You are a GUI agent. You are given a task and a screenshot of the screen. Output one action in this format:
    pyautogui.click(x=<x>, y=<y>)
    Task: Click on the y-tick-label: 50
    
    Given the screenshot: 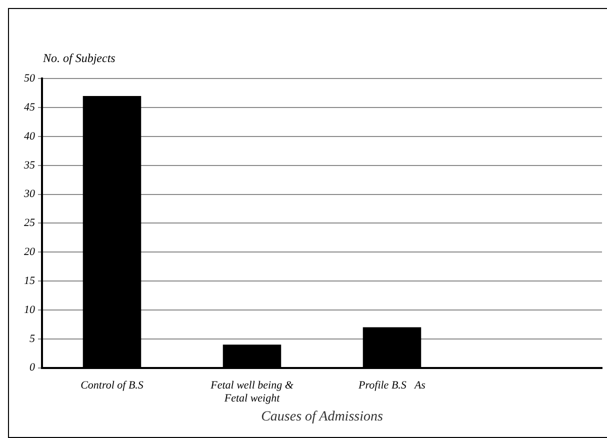 What is the action you would take?
    pyautogui.click(x=30, y=78)
    